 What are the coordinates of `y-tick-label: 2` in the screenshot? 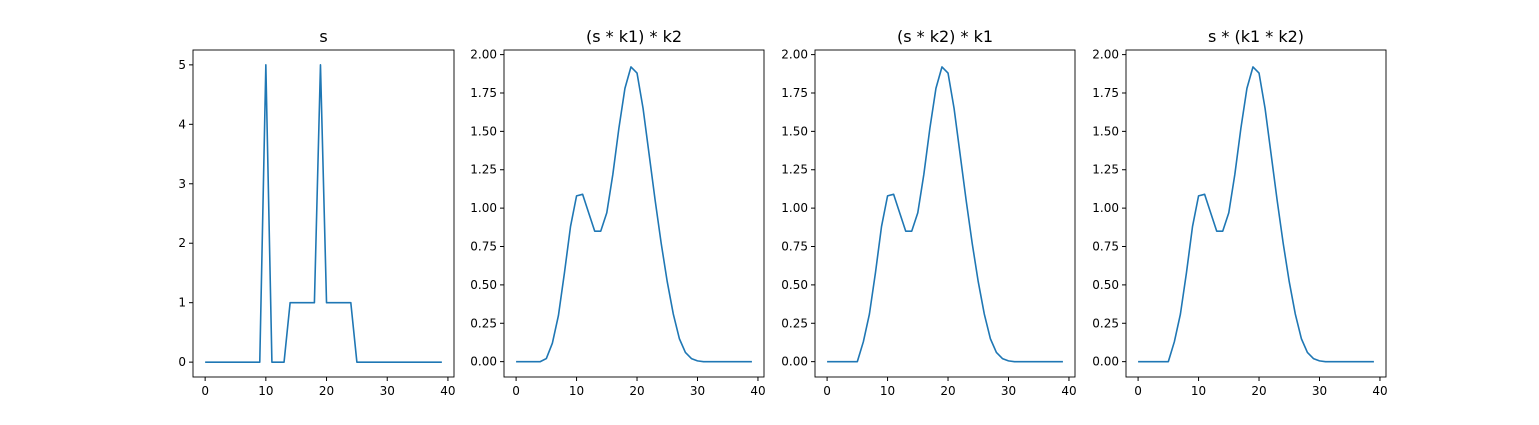 It's located at (182, 243).